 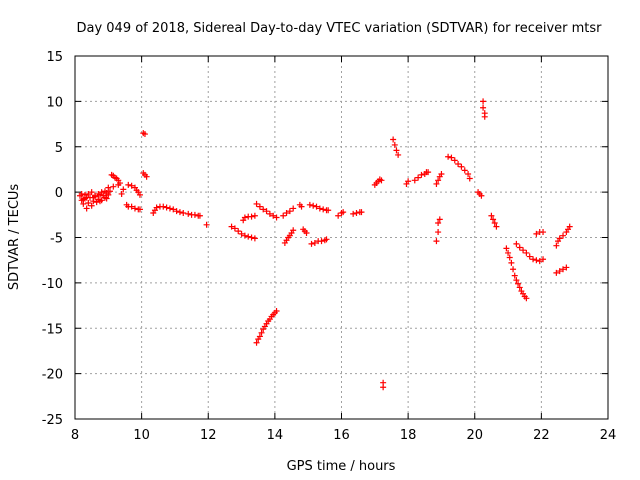 What do you see at coordinates (75, 435) in the screenshot?
I see `x-tick-label: 8` at bounding box center [75, 435].